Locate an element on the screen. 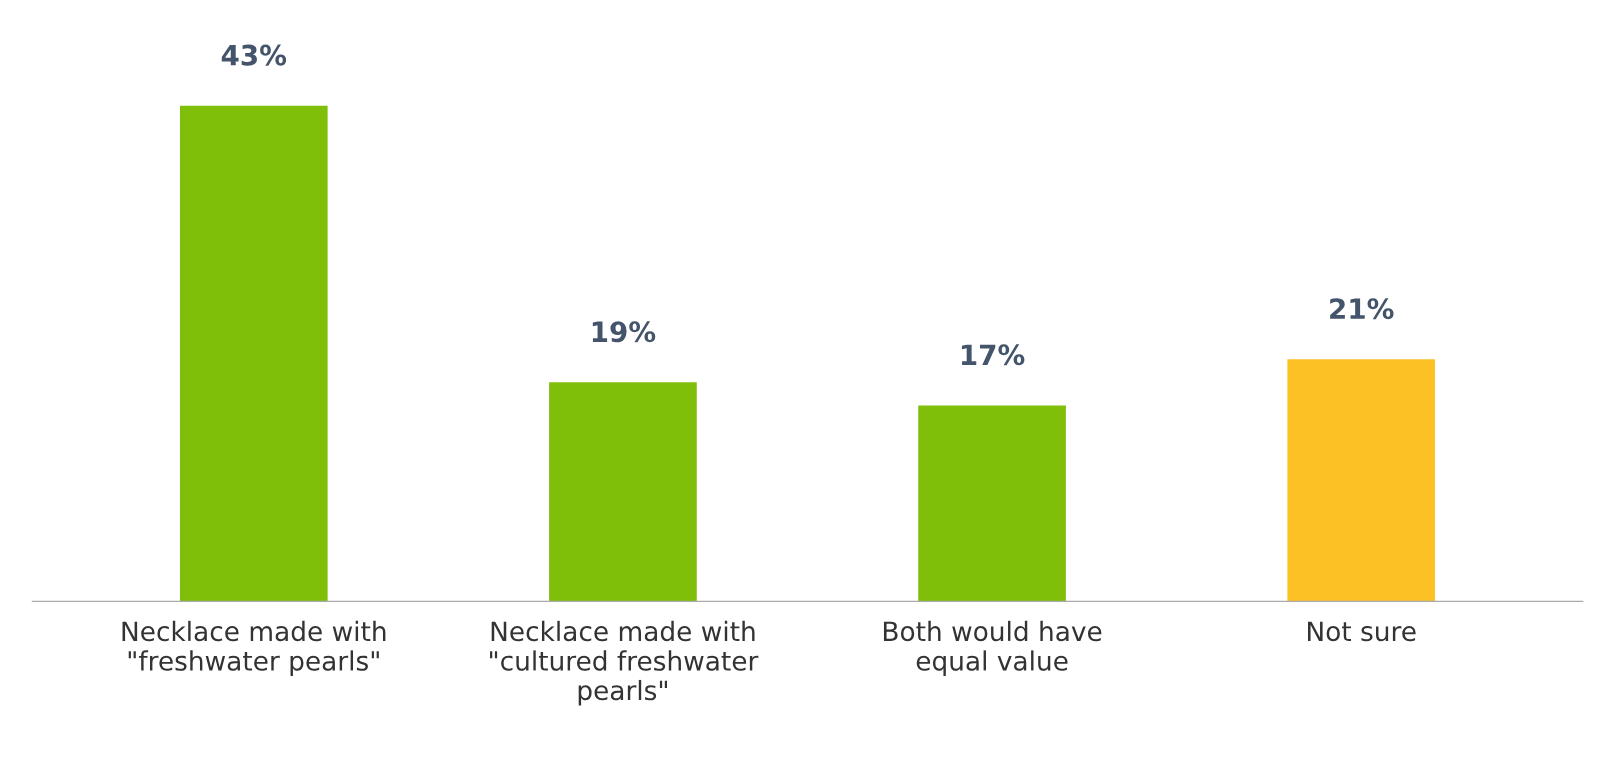  data-label: 17% is located at coordinates (993, 355).